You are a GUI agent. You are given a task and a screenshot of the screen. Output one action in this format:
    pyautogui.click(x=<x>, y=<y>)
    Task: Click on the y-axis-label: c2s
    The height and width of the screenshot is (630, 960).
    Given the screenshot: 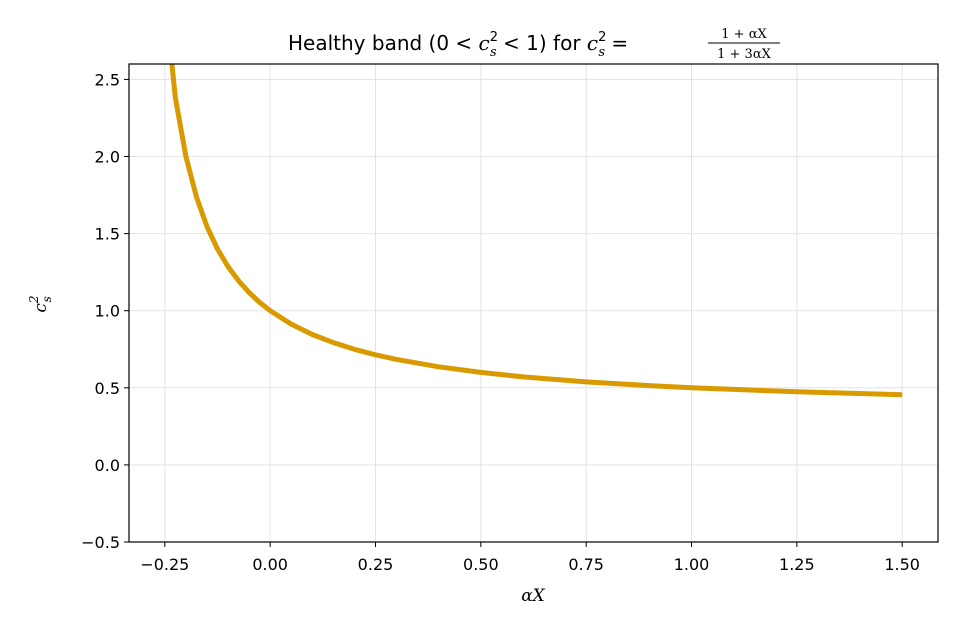 What is the action you would take?
    pyautogui.click(x=40, y=303)
    